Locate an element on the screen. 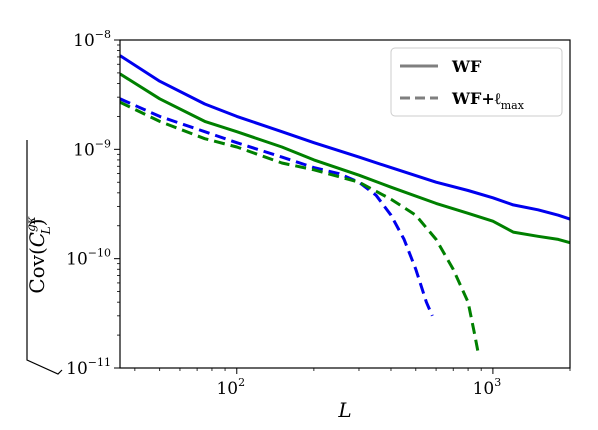 This screenshot has width=598, height=430. y-label-close: ) is located at coordinates (37, 223).